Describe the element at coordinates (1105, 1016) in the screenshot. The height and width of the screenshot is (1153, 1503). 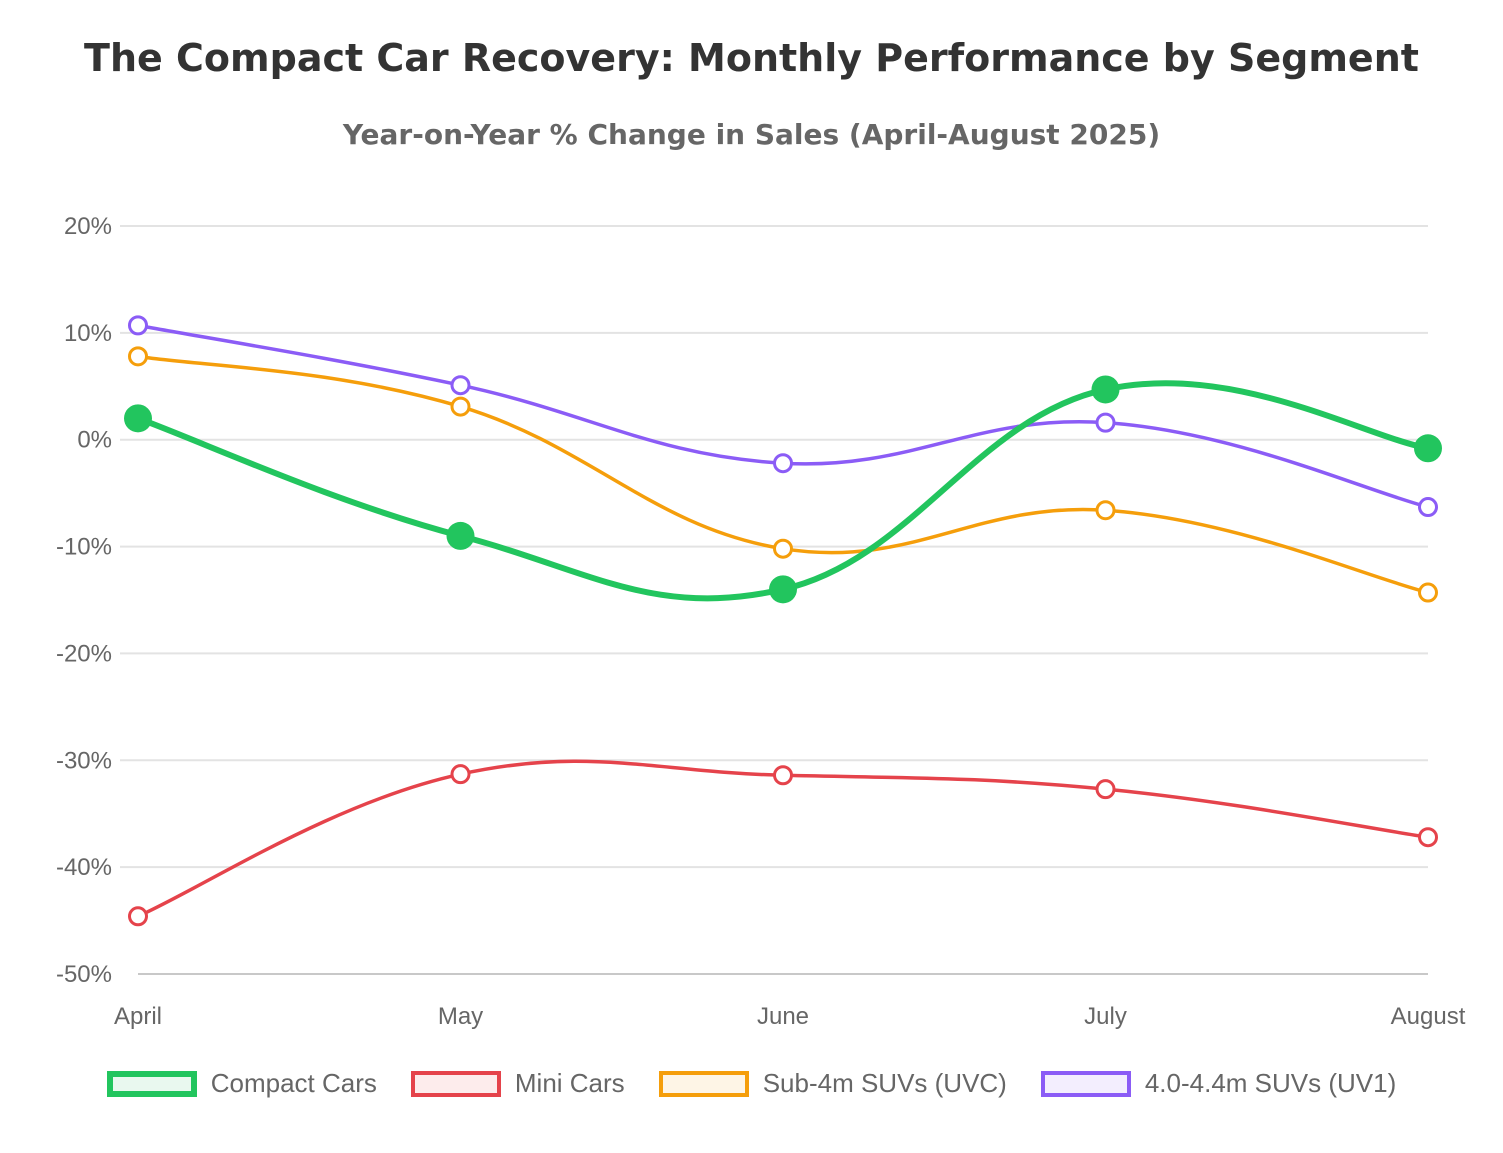
I see `x-tick-label: July` at that location.